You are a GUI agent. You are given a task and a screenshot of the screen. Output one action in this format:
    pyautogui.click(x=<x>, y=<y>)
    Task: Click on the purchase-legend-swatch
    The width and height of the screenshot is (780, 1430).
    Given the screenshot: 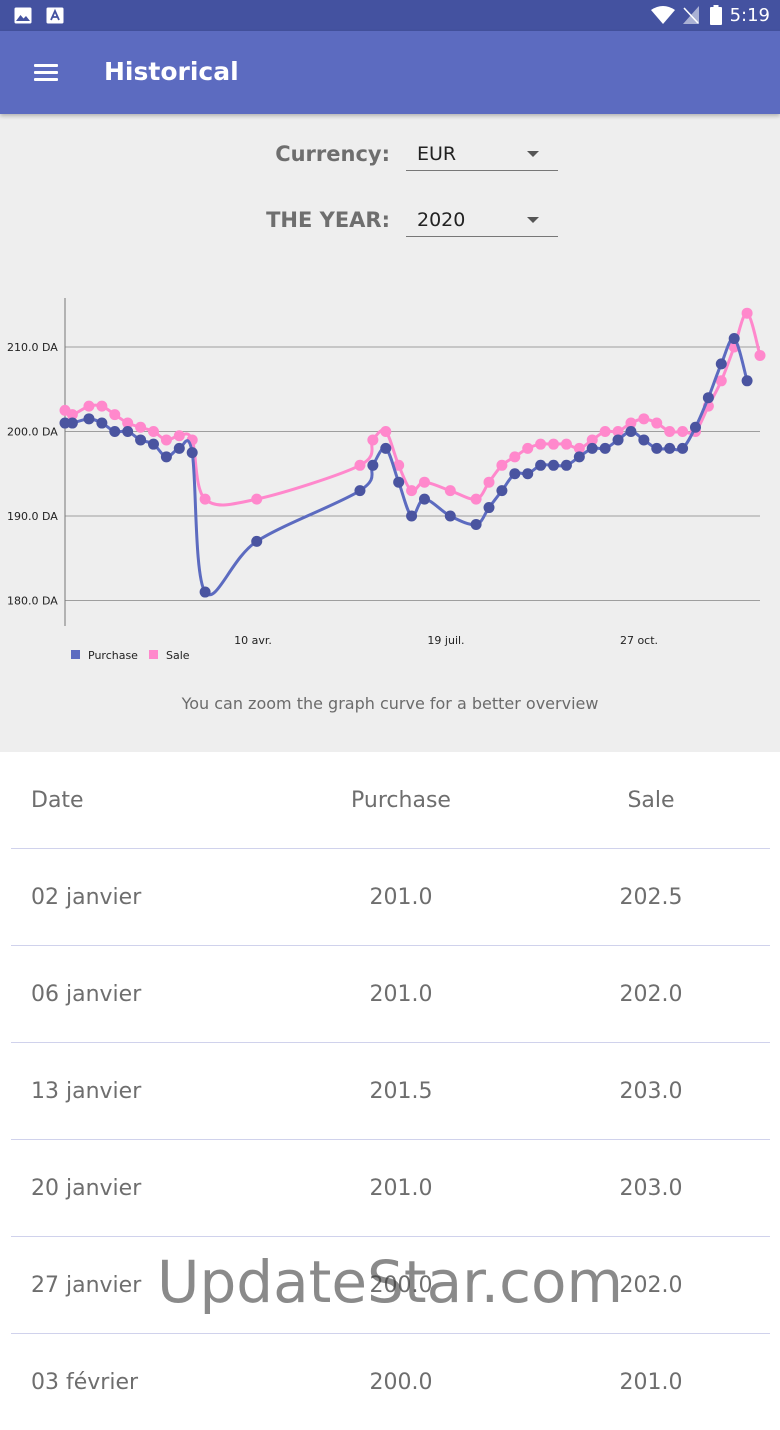 What is the action you would take?
    pyautogui.click(x=75, y=654)
    